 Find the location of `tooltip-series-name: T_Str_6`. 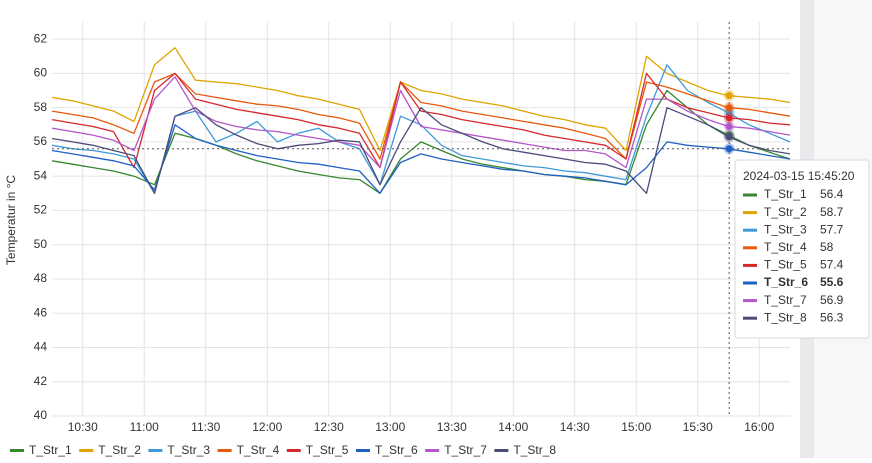

tooltip-series-name: T_Str_6 is located at coordinates (786, 282).